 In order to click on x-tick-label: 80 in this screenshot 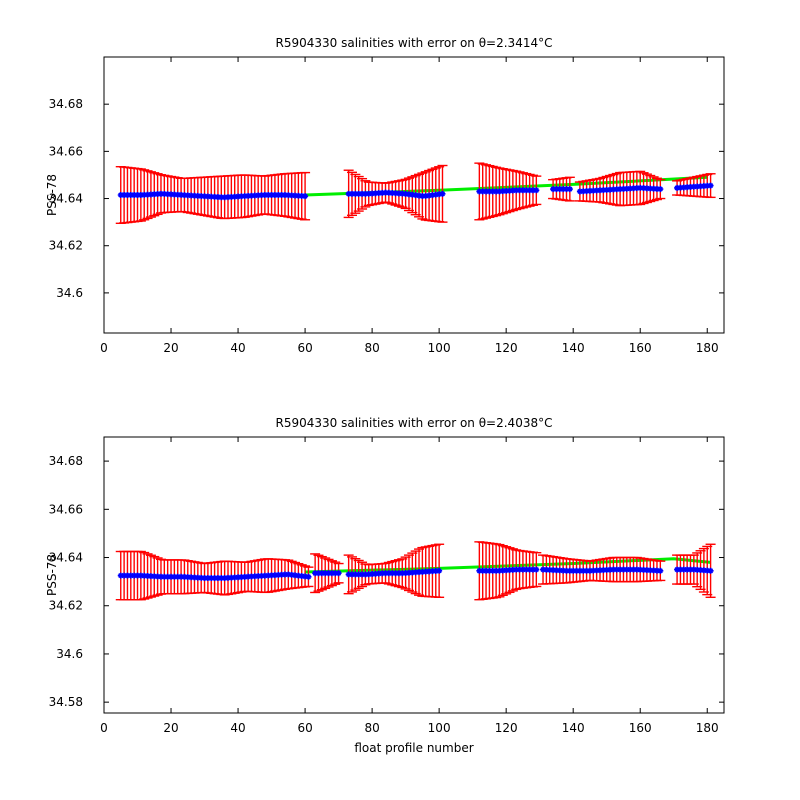, I will do `click(371, 348)`.